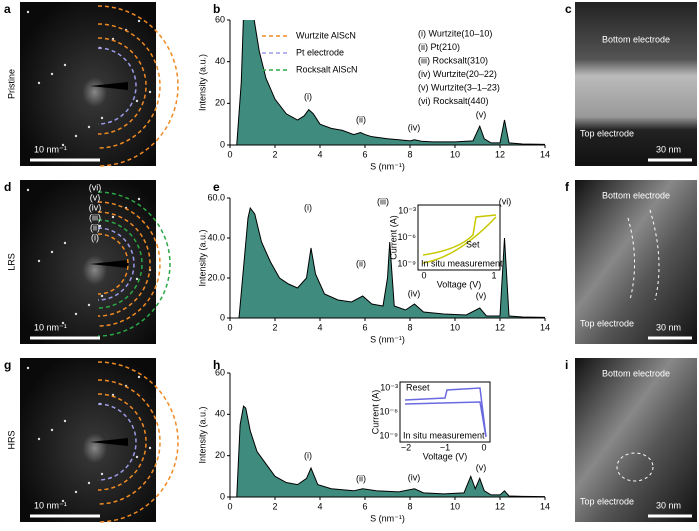  What do you see at coordinates (95, 217) in the screenshot?
I see `ring-label: (iii)` at bounding box center [95, 217].